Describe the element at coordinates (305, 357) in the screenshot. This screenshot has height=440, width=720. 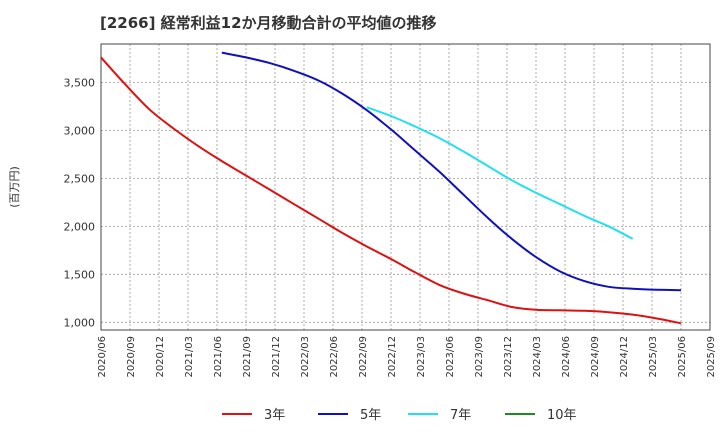
I see `x-tick-label: 2022/03` at that location.